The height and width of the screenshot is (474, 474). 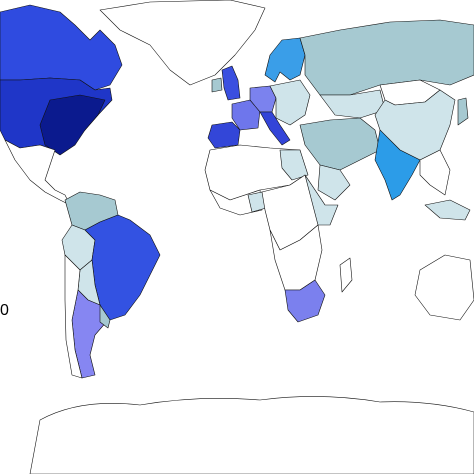 I want to click on eastern-europe, so click(x=290, y=102).